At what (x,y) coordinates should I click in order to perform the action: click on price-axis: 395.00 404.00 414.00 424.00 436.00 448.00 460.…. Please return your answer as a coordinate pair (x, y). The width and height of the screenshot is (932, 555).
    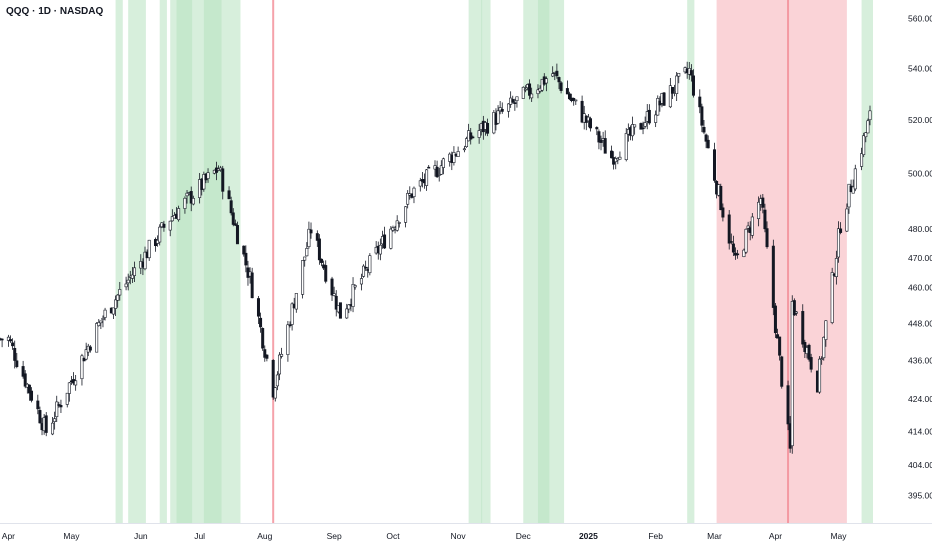
    Looking at the image, I should click on (911, 275).